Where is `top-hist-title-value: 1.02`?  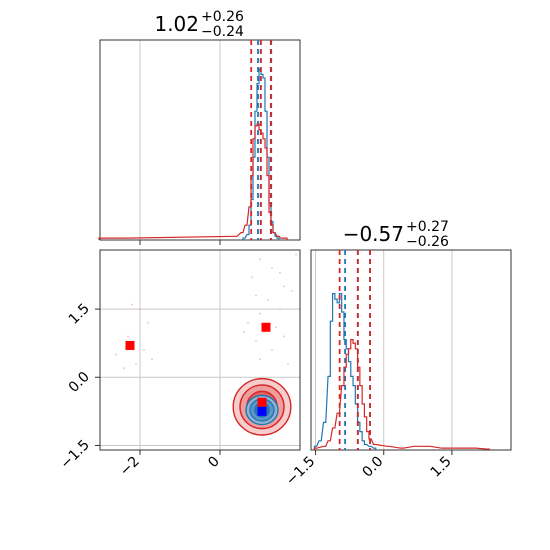 top-hist-title-value: 1.02 is located at coordinates (176, 24).